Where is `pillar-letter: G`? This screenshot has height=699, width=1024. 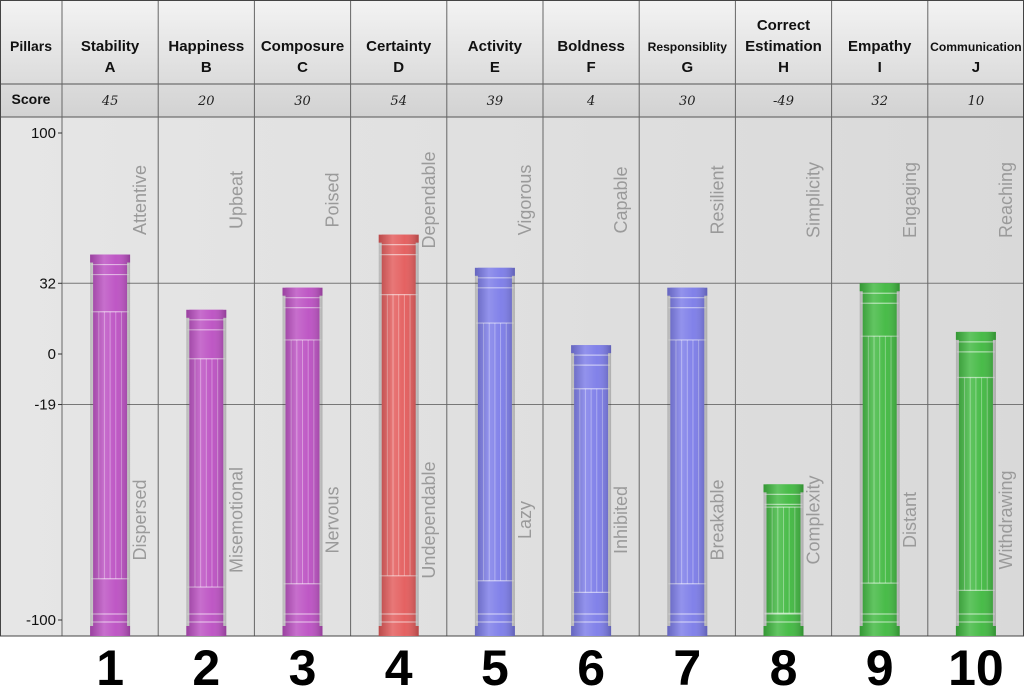 pillar-letter: G is located at coordinates (687, 67).